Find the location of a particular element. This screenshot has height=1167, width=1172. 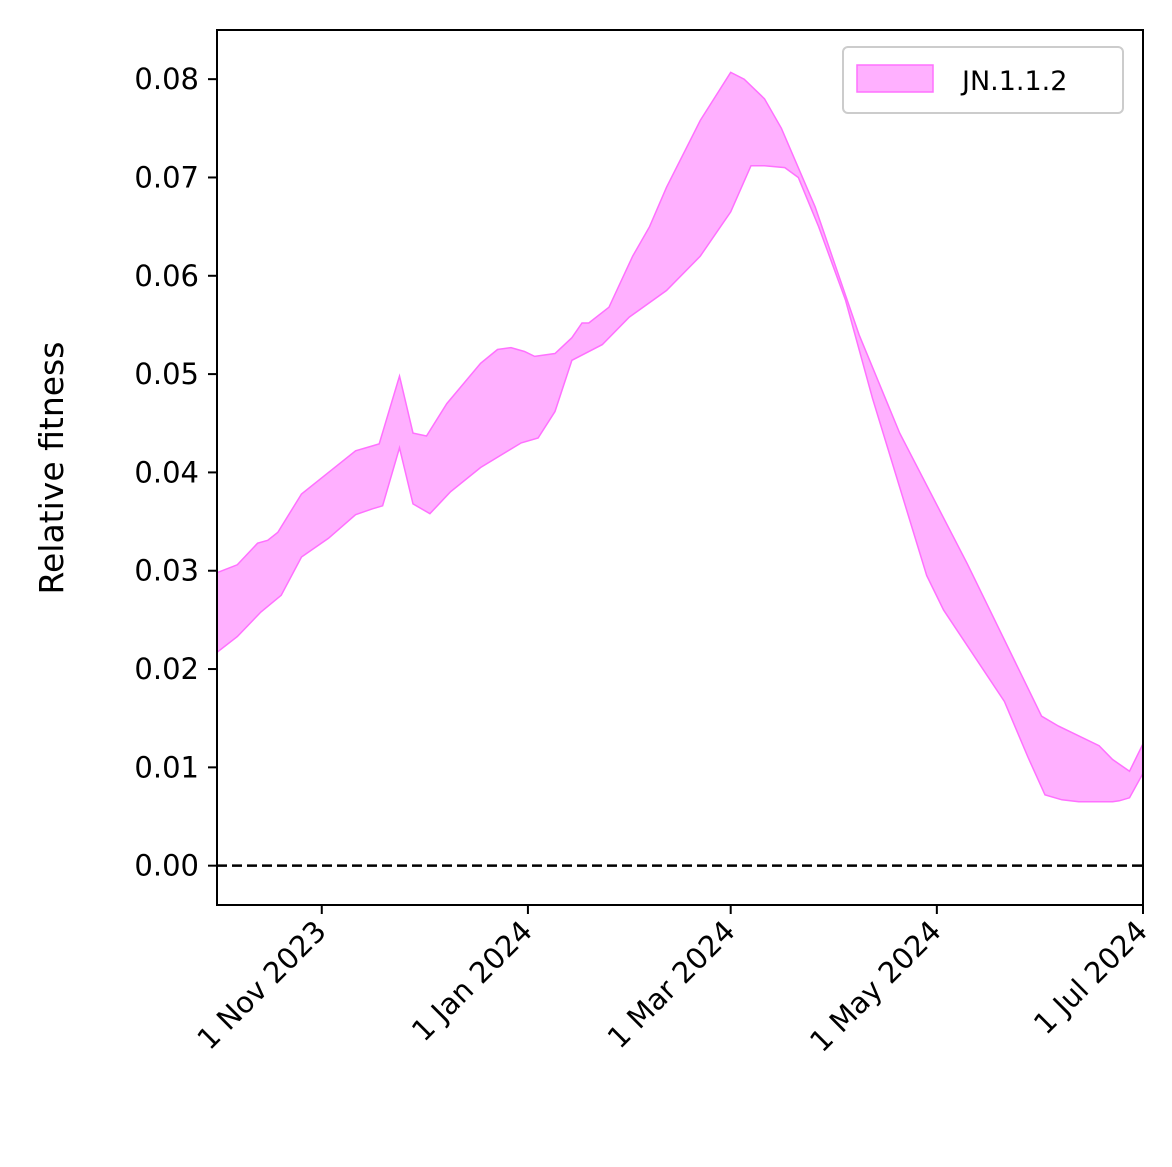

legend: JN.1.1.2 is located at coordinates (983, 80).